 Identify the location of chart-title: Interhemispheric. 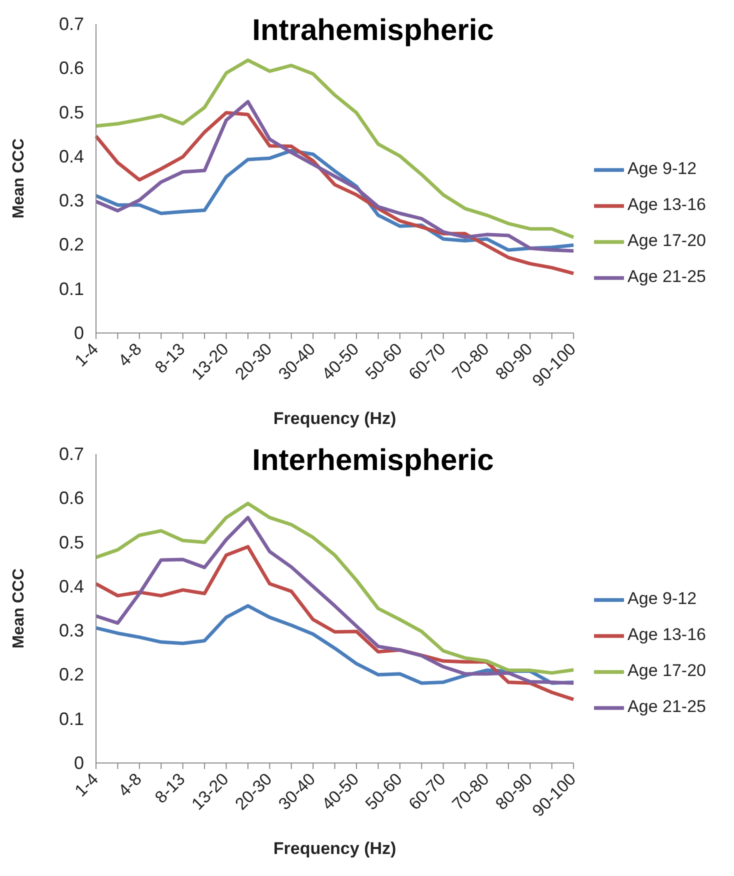
(373, 461).